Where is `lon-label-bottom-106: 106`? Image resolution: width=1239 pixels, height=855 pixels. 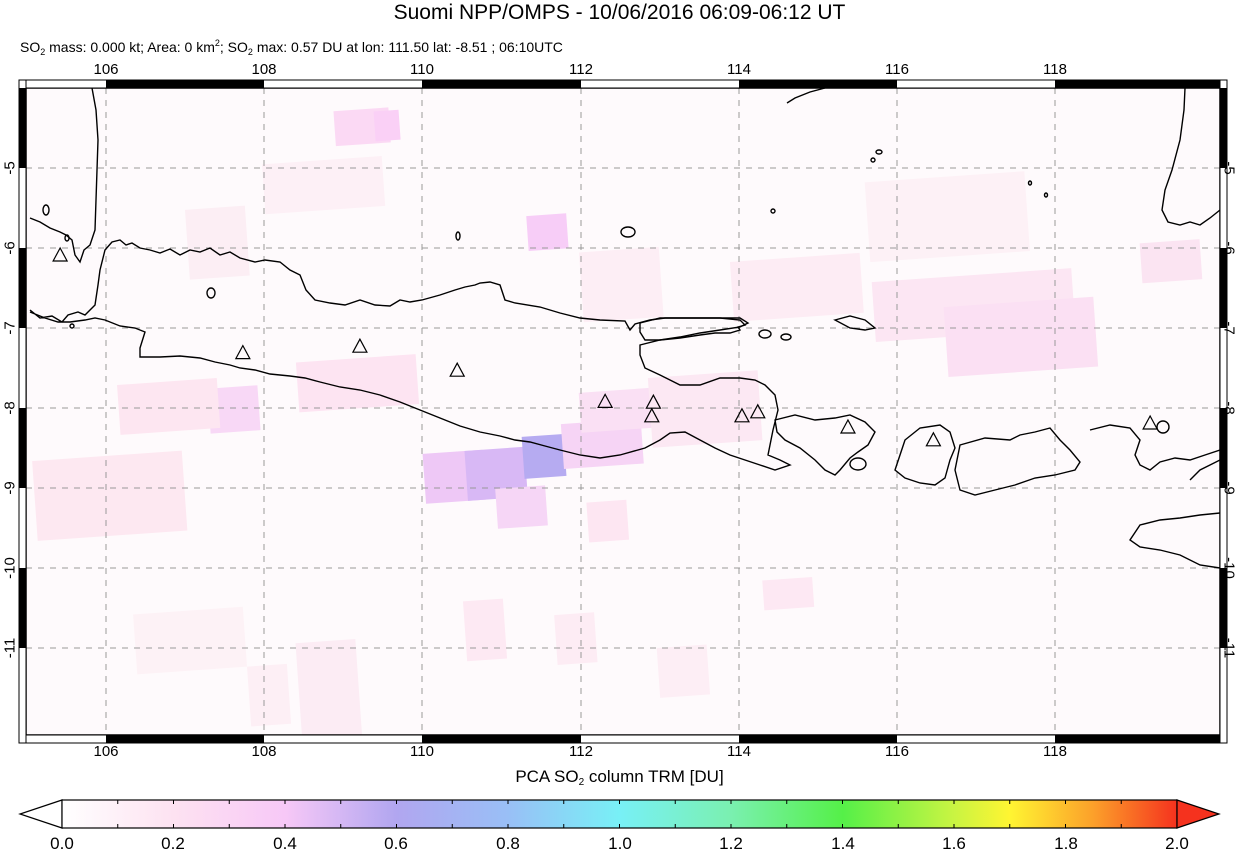 lon-label-bottom-106: 106 is located at coordinates (106, 751).